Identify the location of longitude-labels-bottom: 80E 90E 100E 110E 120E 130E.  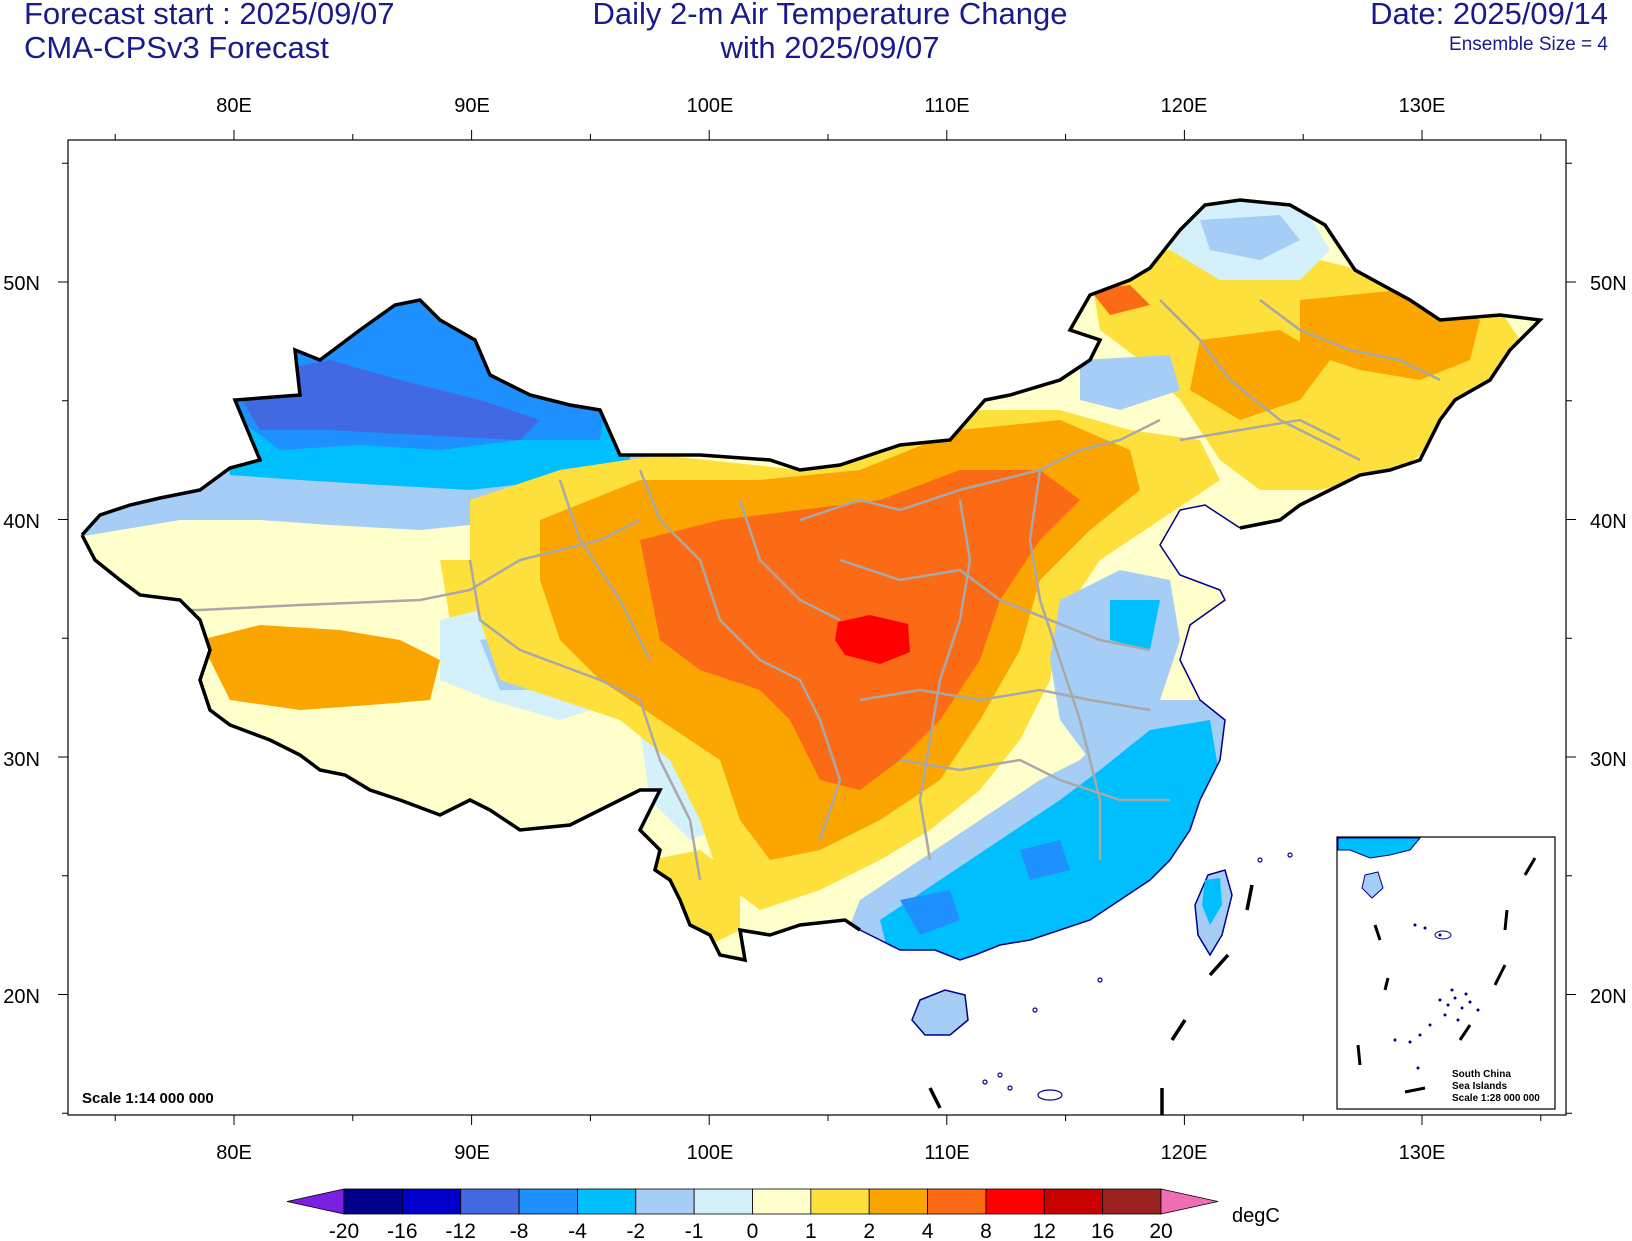
(830, 1153).